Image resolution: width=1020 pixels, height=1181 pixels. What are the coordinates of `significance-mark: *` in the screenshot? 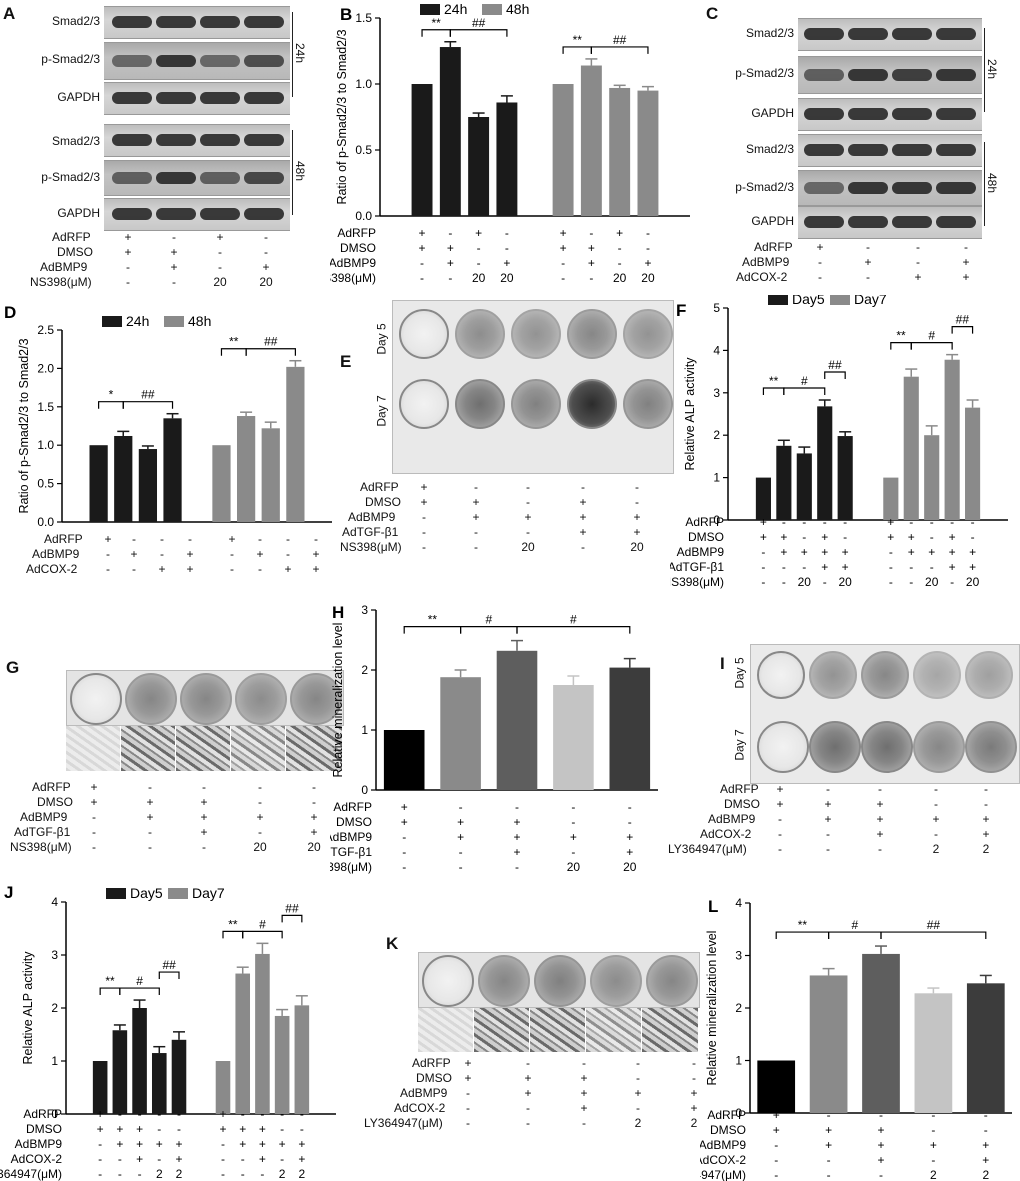 It's located at (111, 395).